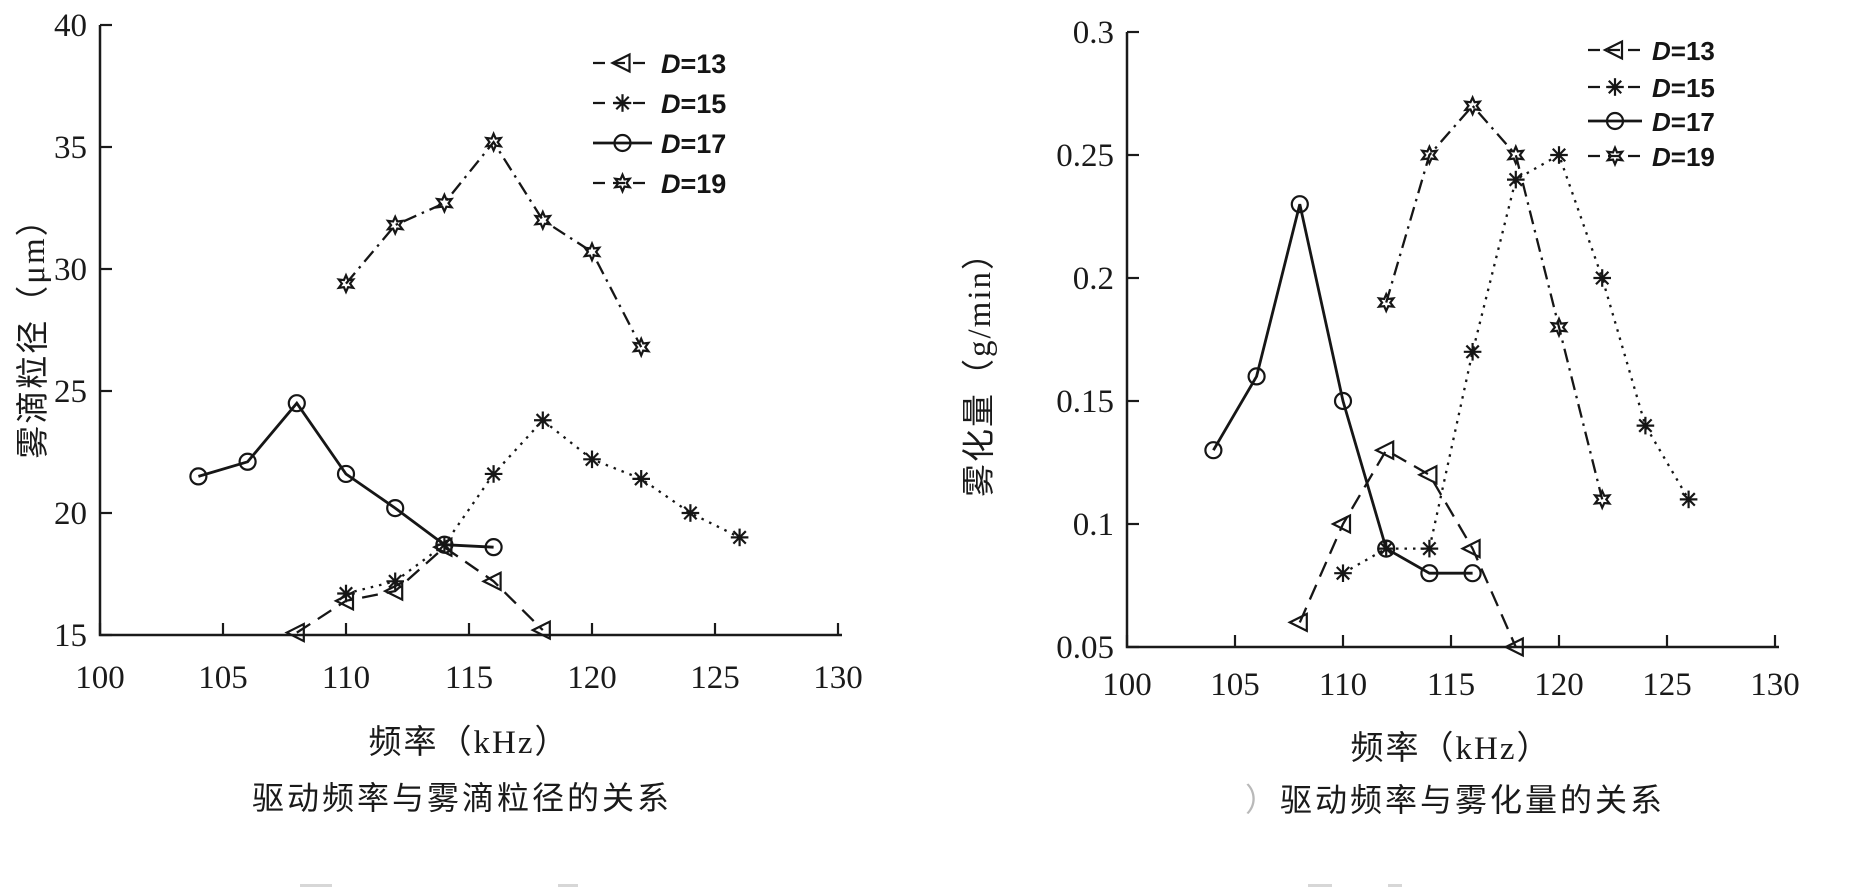 This screenshot has width=1863, height=888. Describe the element at coordinates (469, 743) in the screenshot. I see `left-x-axis-title: 频率（kHz）` at that location.